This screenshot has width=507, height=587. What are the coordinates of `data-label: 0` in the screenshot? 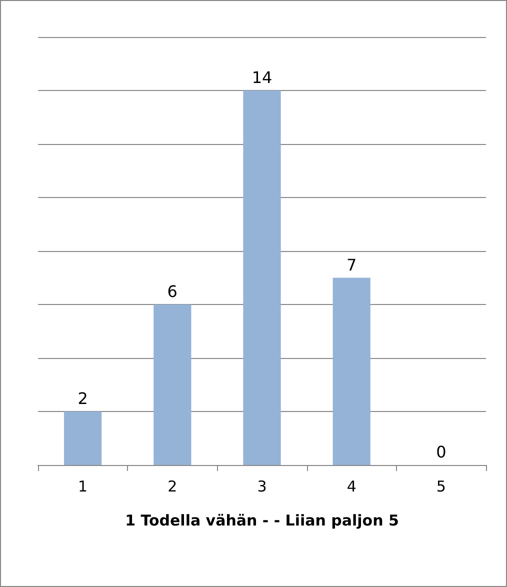 It's located at (441, 452).